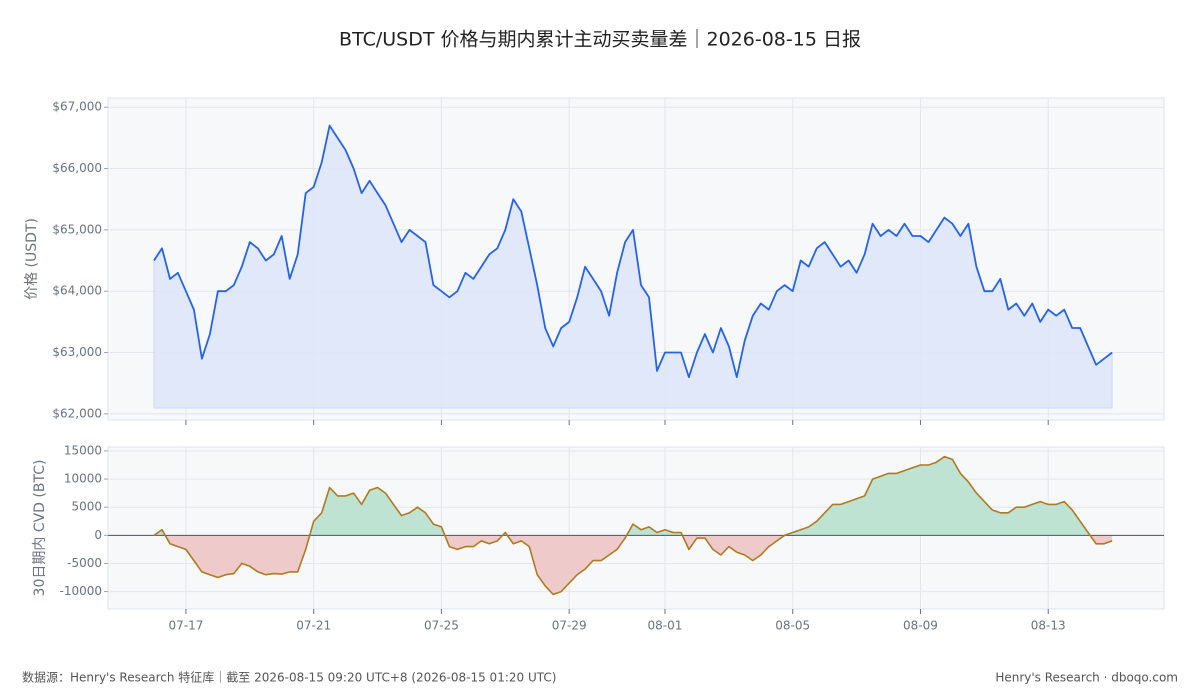 This screenshot has width=1200, height=700. What do you see at coordinates (665, 626) in the screenshot?
I see `x-tick-label: 08-01` at bounding box center [665, 626].